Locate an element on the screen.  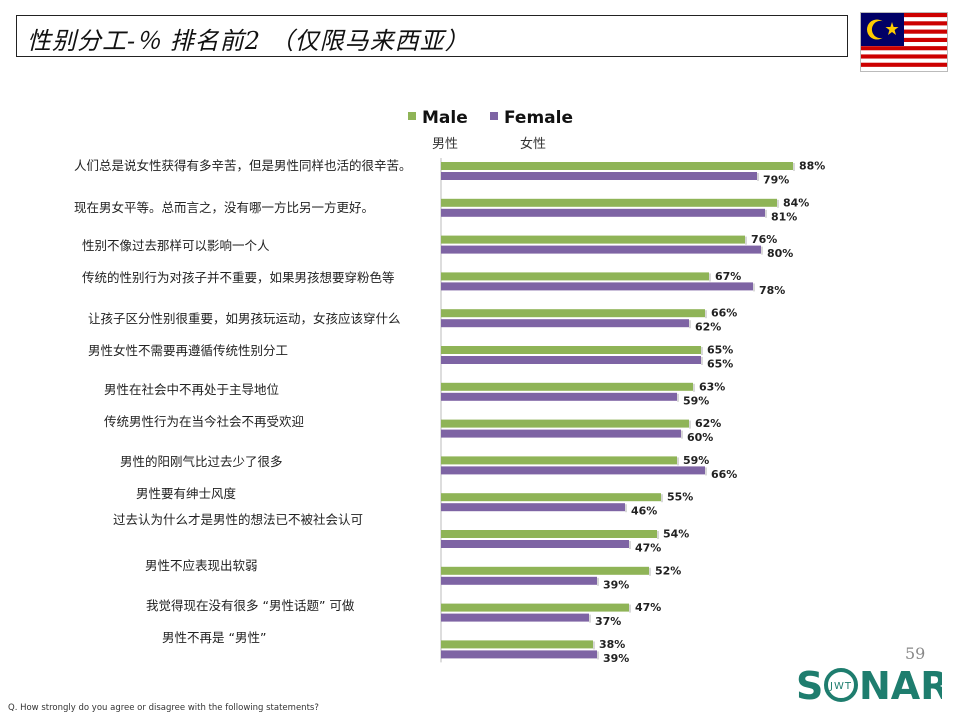
statement-label-12: 男性不应表现出软弱 is located at coordinates (201, 565).